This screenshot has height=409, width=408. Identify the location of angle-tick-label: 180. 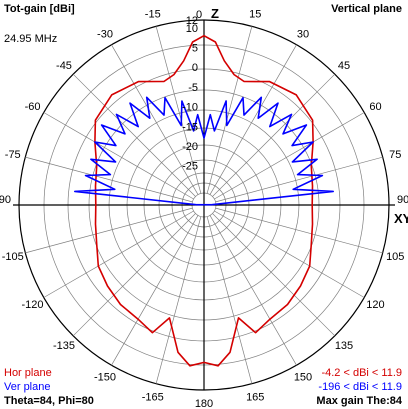
(204, 403).